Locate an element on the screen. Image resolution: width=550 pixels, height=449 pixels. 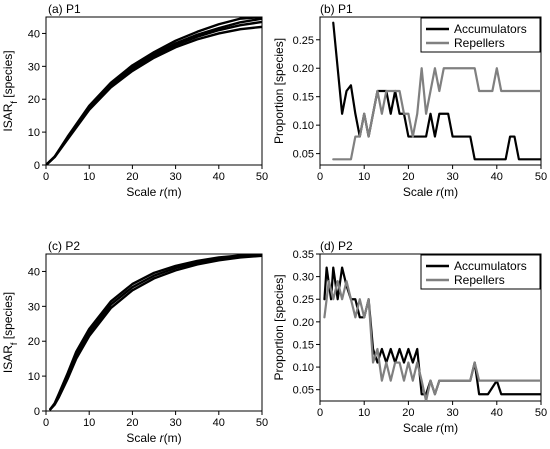
panel-title: (c) P2 is located at coordinates (64, 246).